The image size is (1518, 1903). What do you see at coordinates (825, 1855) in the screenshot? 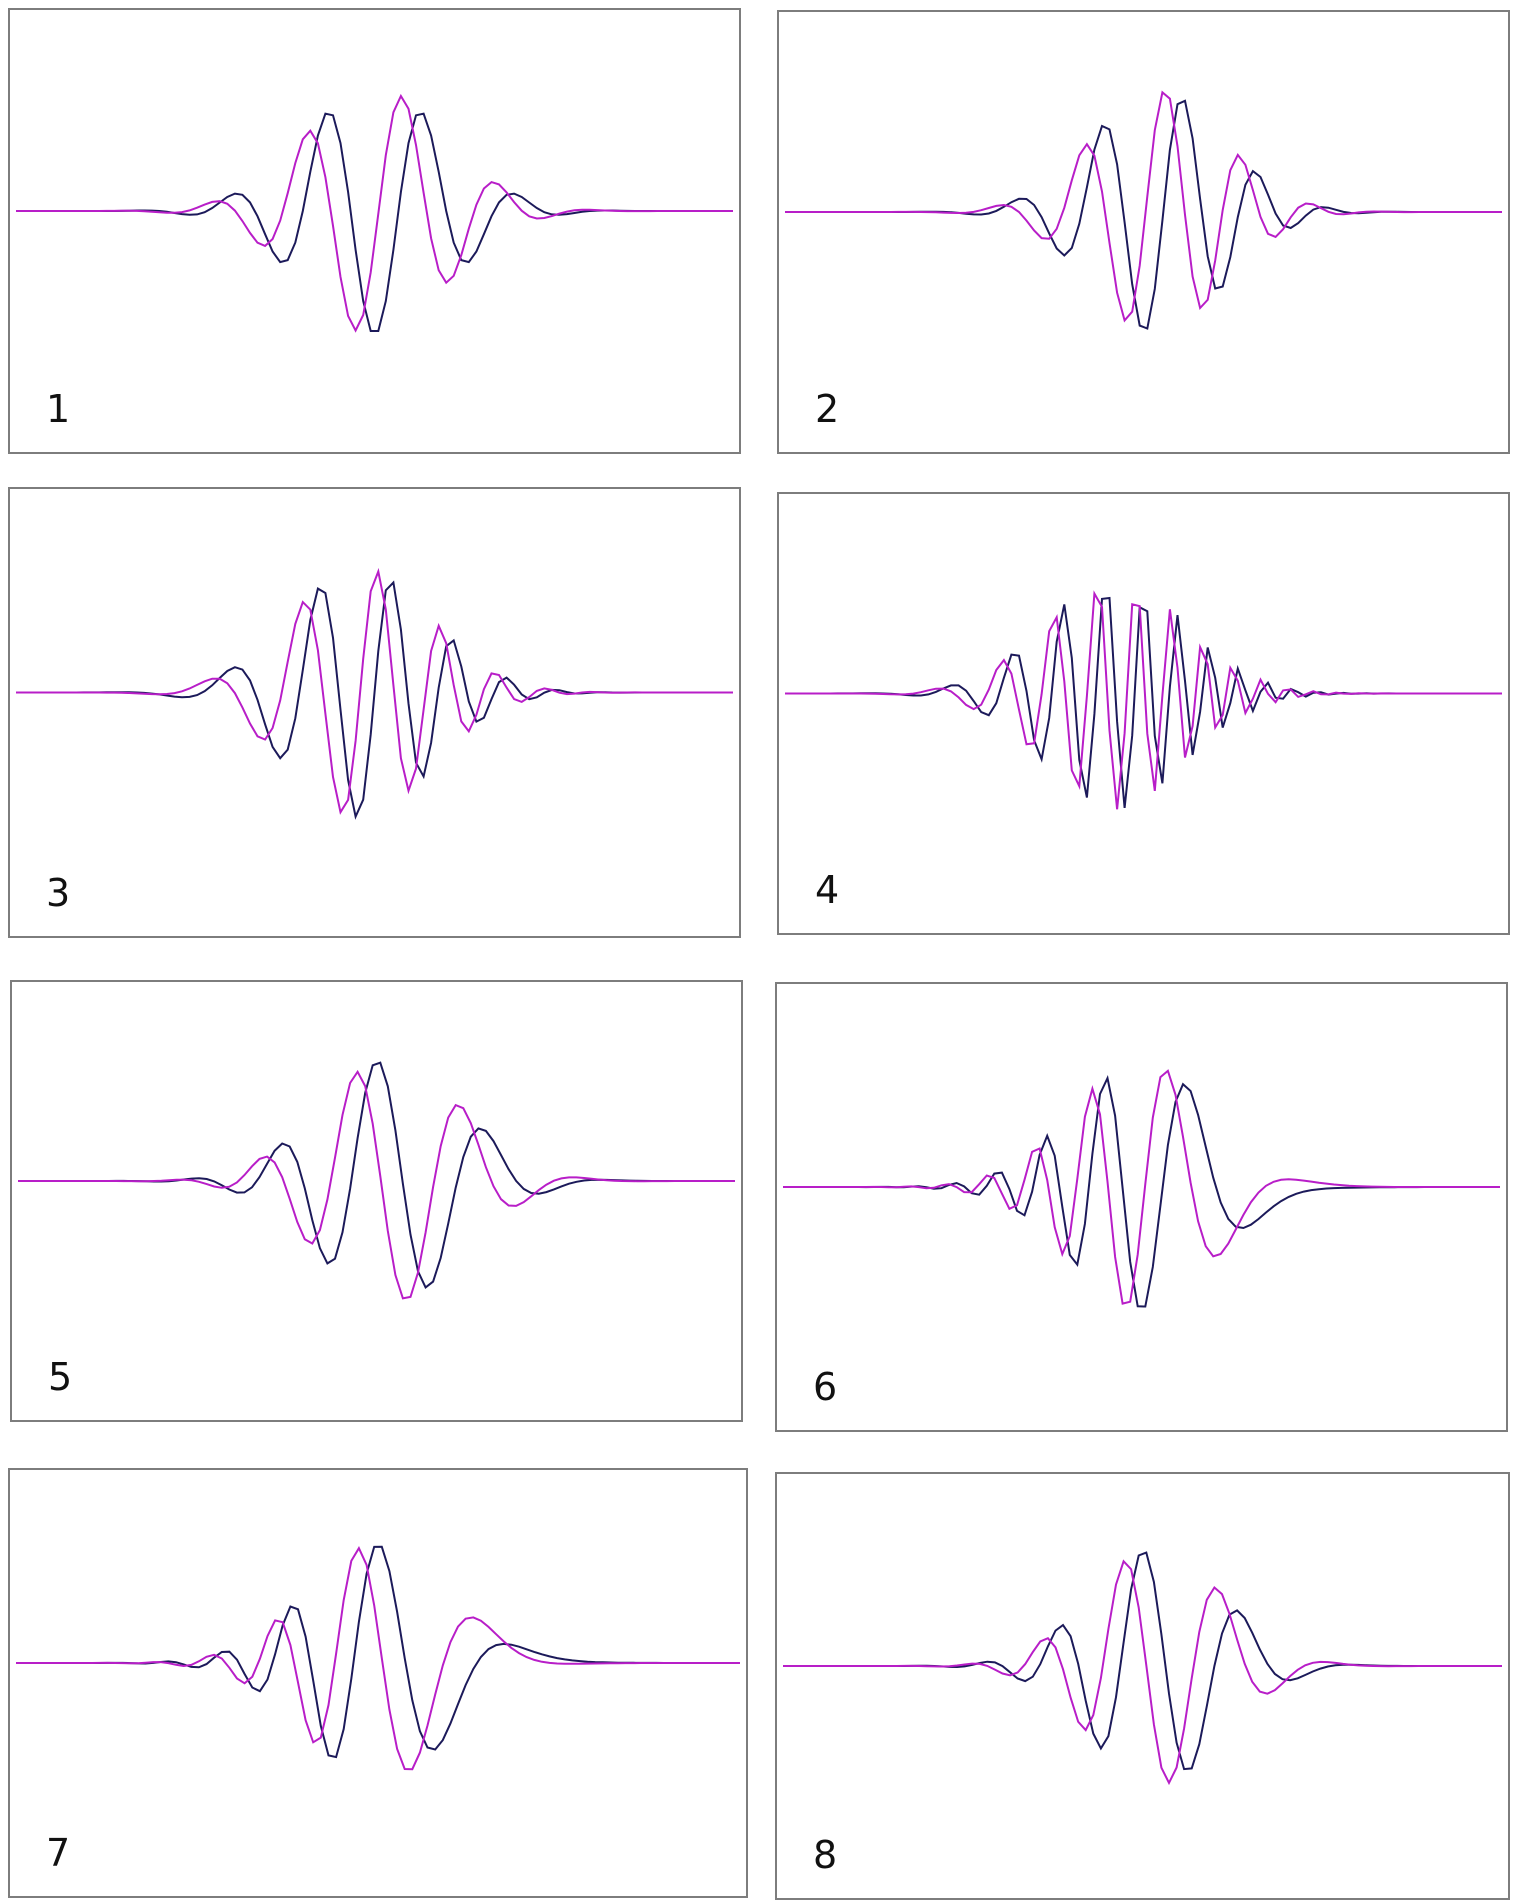
I see `panel-number-label: 8` at bounding box center [825, 1855].